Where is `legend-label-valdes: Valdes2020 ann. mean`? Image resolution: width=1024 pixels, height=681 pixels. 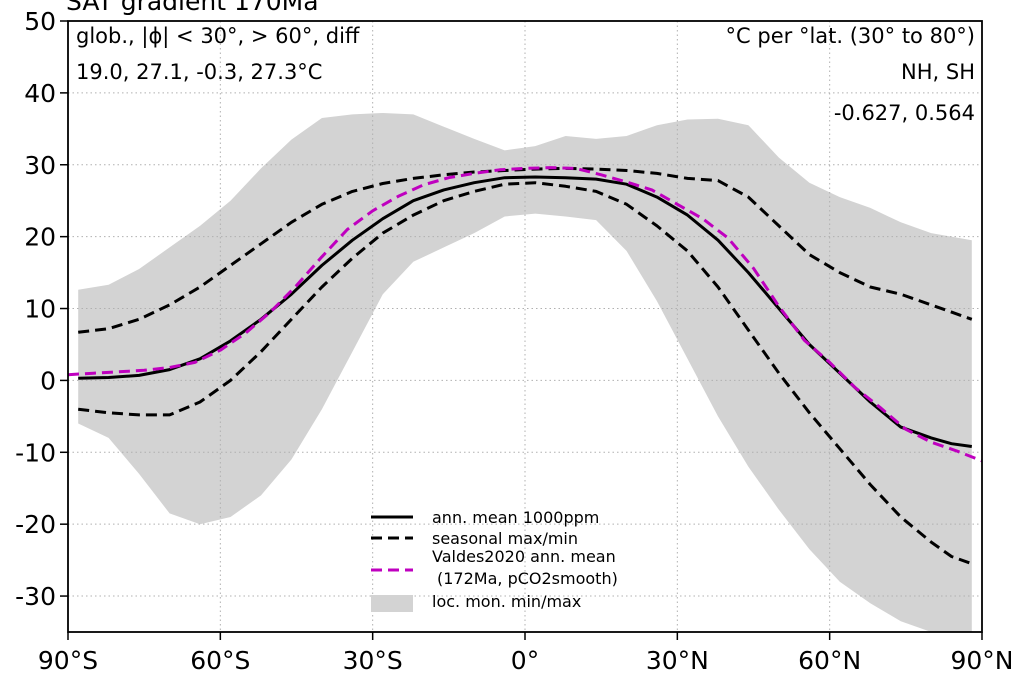 legend-label-valdes: Valdes2020 ann. mean is located at coordinates (524, 556).